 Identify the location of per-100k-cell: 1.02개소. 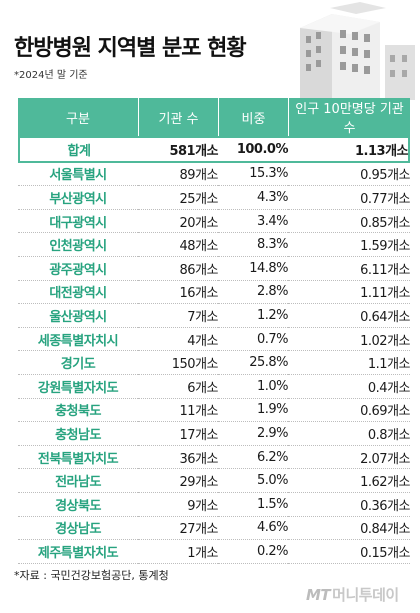
(349, 340).